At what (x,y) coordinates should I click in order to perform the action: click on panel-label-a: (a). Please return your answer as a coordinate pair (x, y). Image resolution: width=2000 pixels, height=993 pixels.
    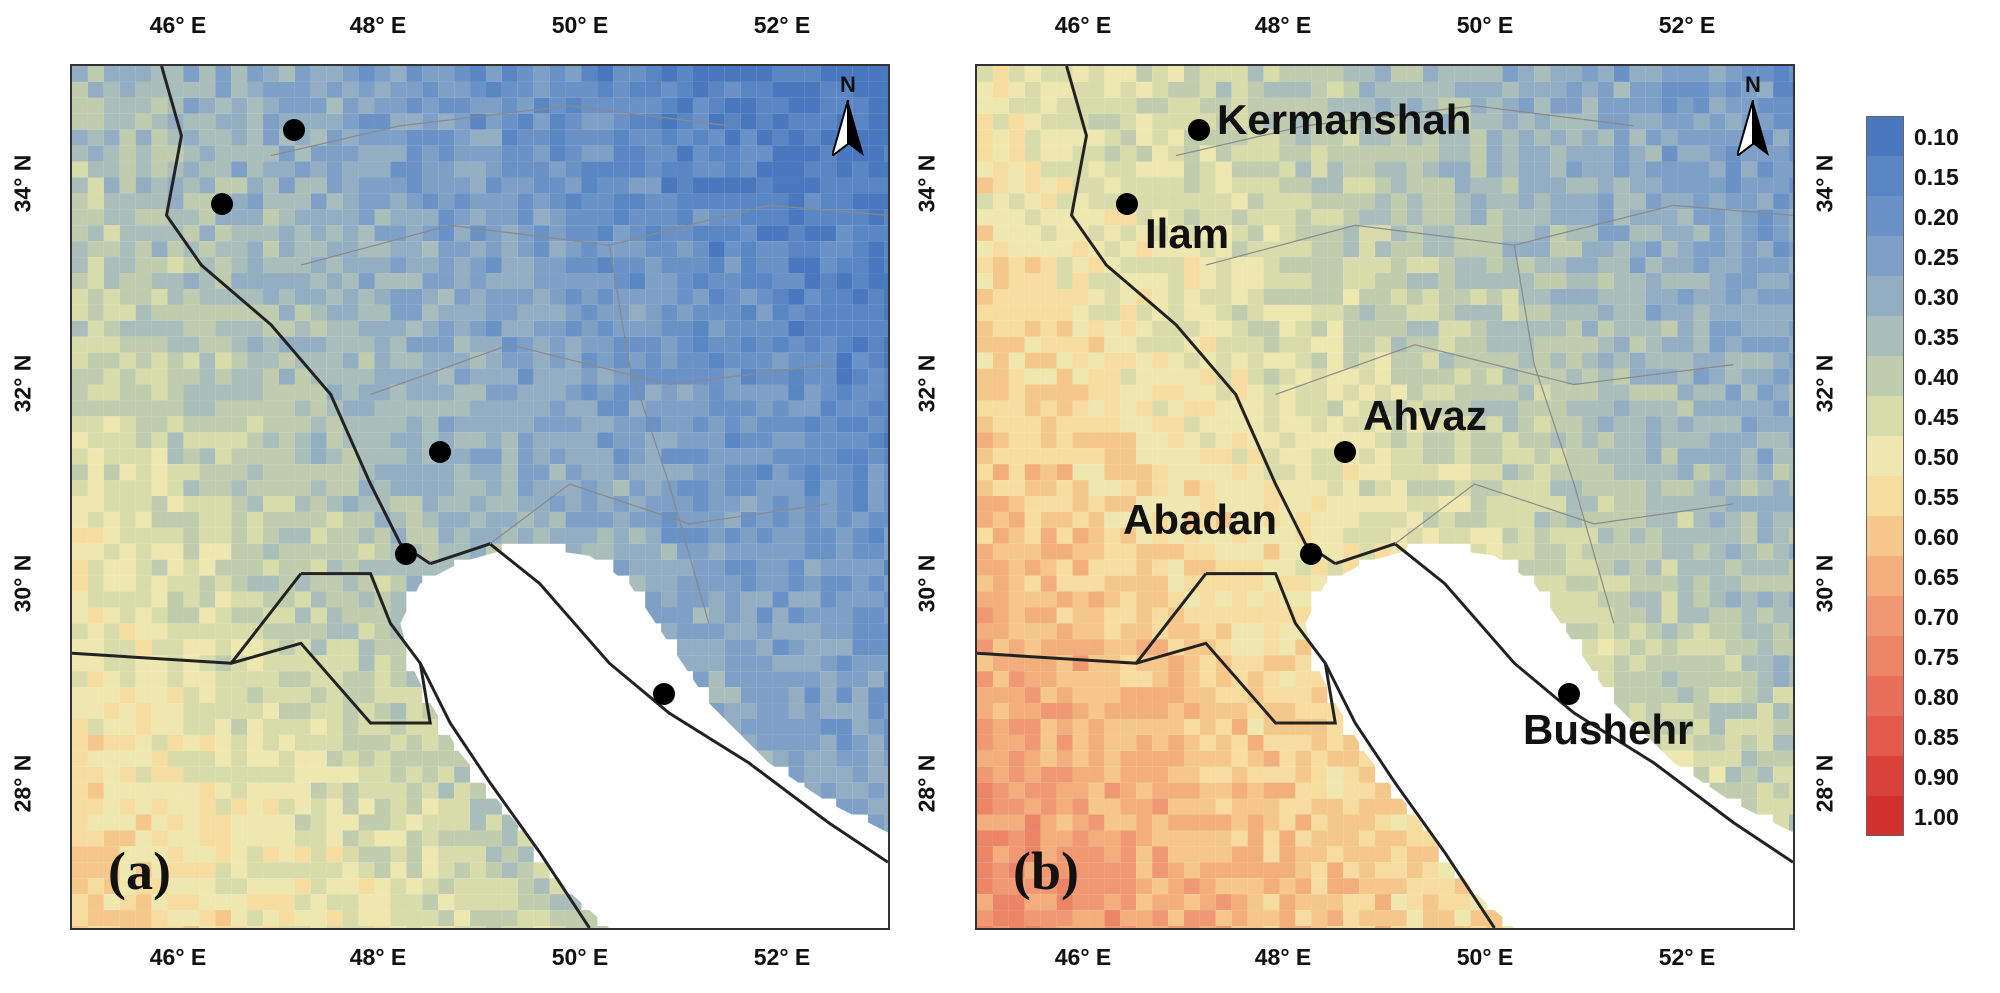
    Looking at the image, I should click on (139, 871).